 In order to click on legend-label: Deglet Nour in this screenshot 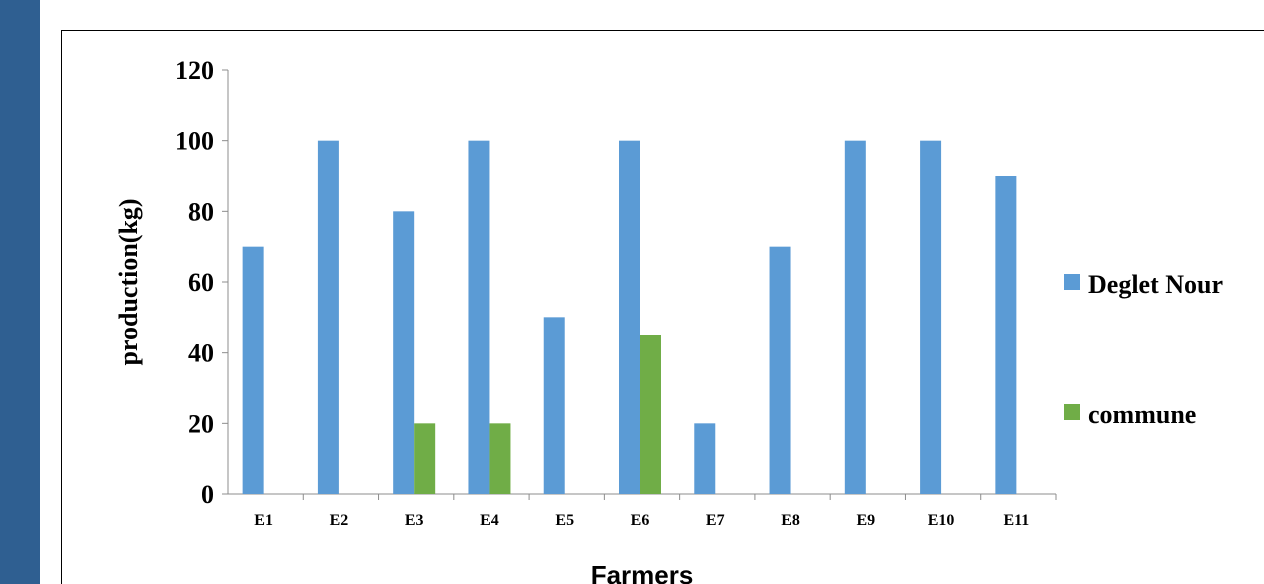, I will do `click(1155, 284)`.